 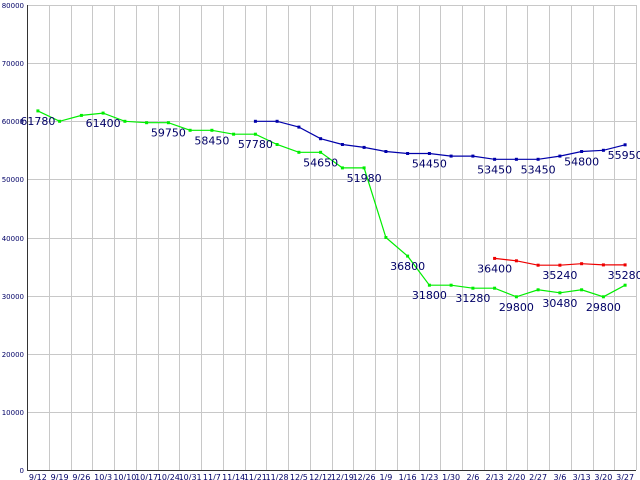 I want to click on y-tick-label: 80000, so click(x=13, y=6).